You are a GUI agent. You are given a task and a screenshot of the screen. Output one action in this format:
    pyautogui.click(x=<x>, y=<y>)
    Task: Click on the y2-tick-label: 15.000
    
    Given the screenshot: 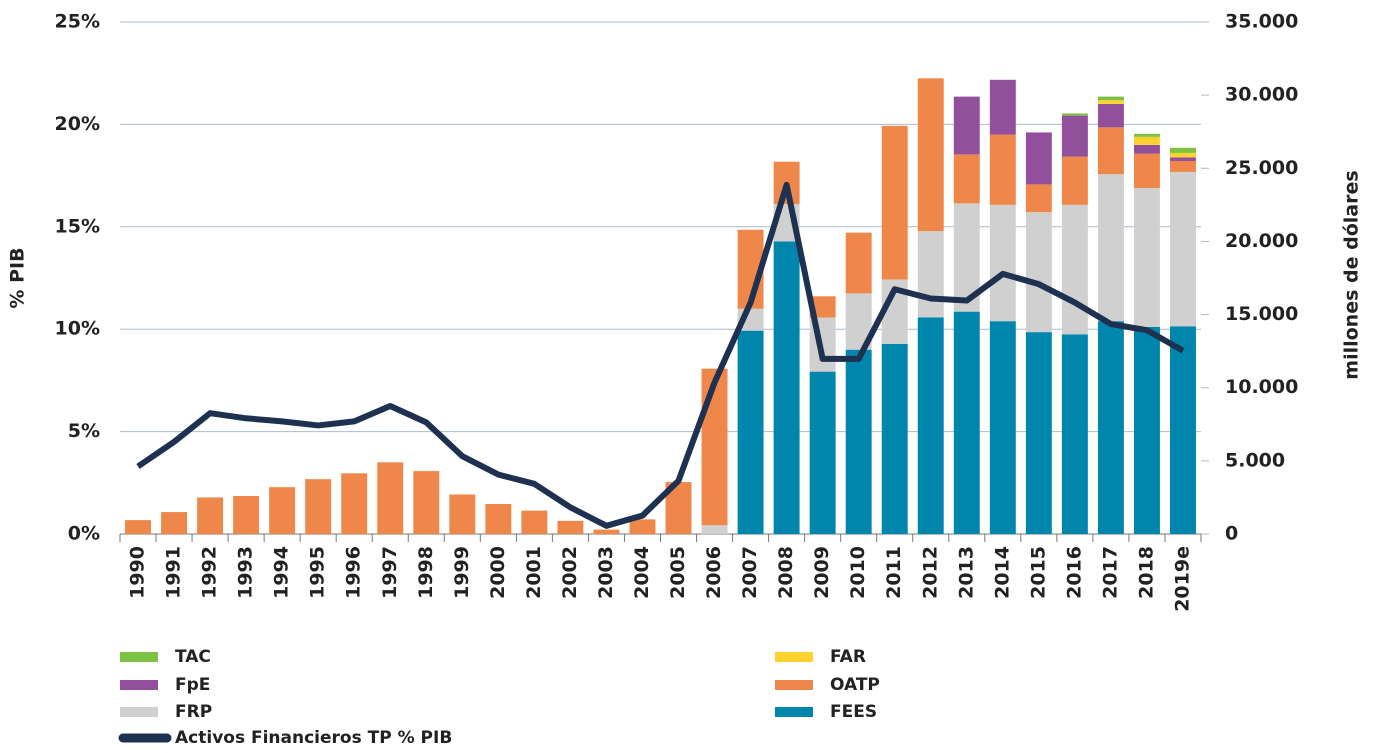 What is the action you would take?
    pyautogui.click(x=1261, y=314)
    